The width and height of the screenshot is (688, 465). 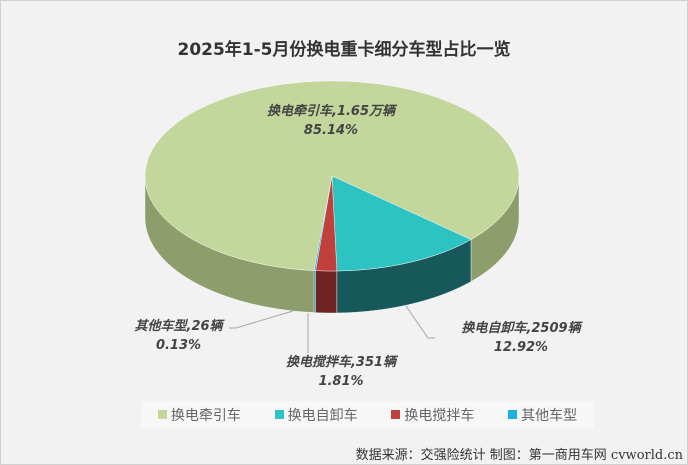 I want to click on legend-label: 换电牵引车, so click(x=205, y=415).